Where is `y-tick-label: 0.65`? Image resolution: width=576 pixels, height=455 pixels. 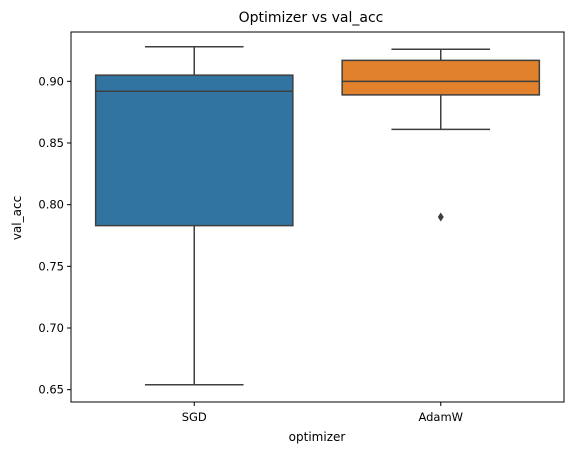
y-tick-label: 0.65 is located at coordinates (51, 390).